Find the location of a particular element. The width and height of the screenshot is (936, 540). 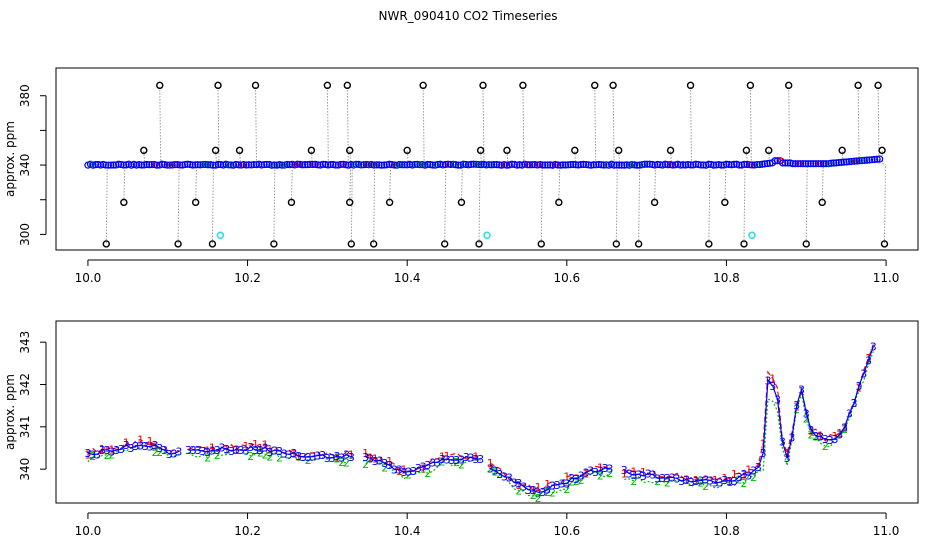

x-tick-label: 10.0 is located at coordinates (88, 278).